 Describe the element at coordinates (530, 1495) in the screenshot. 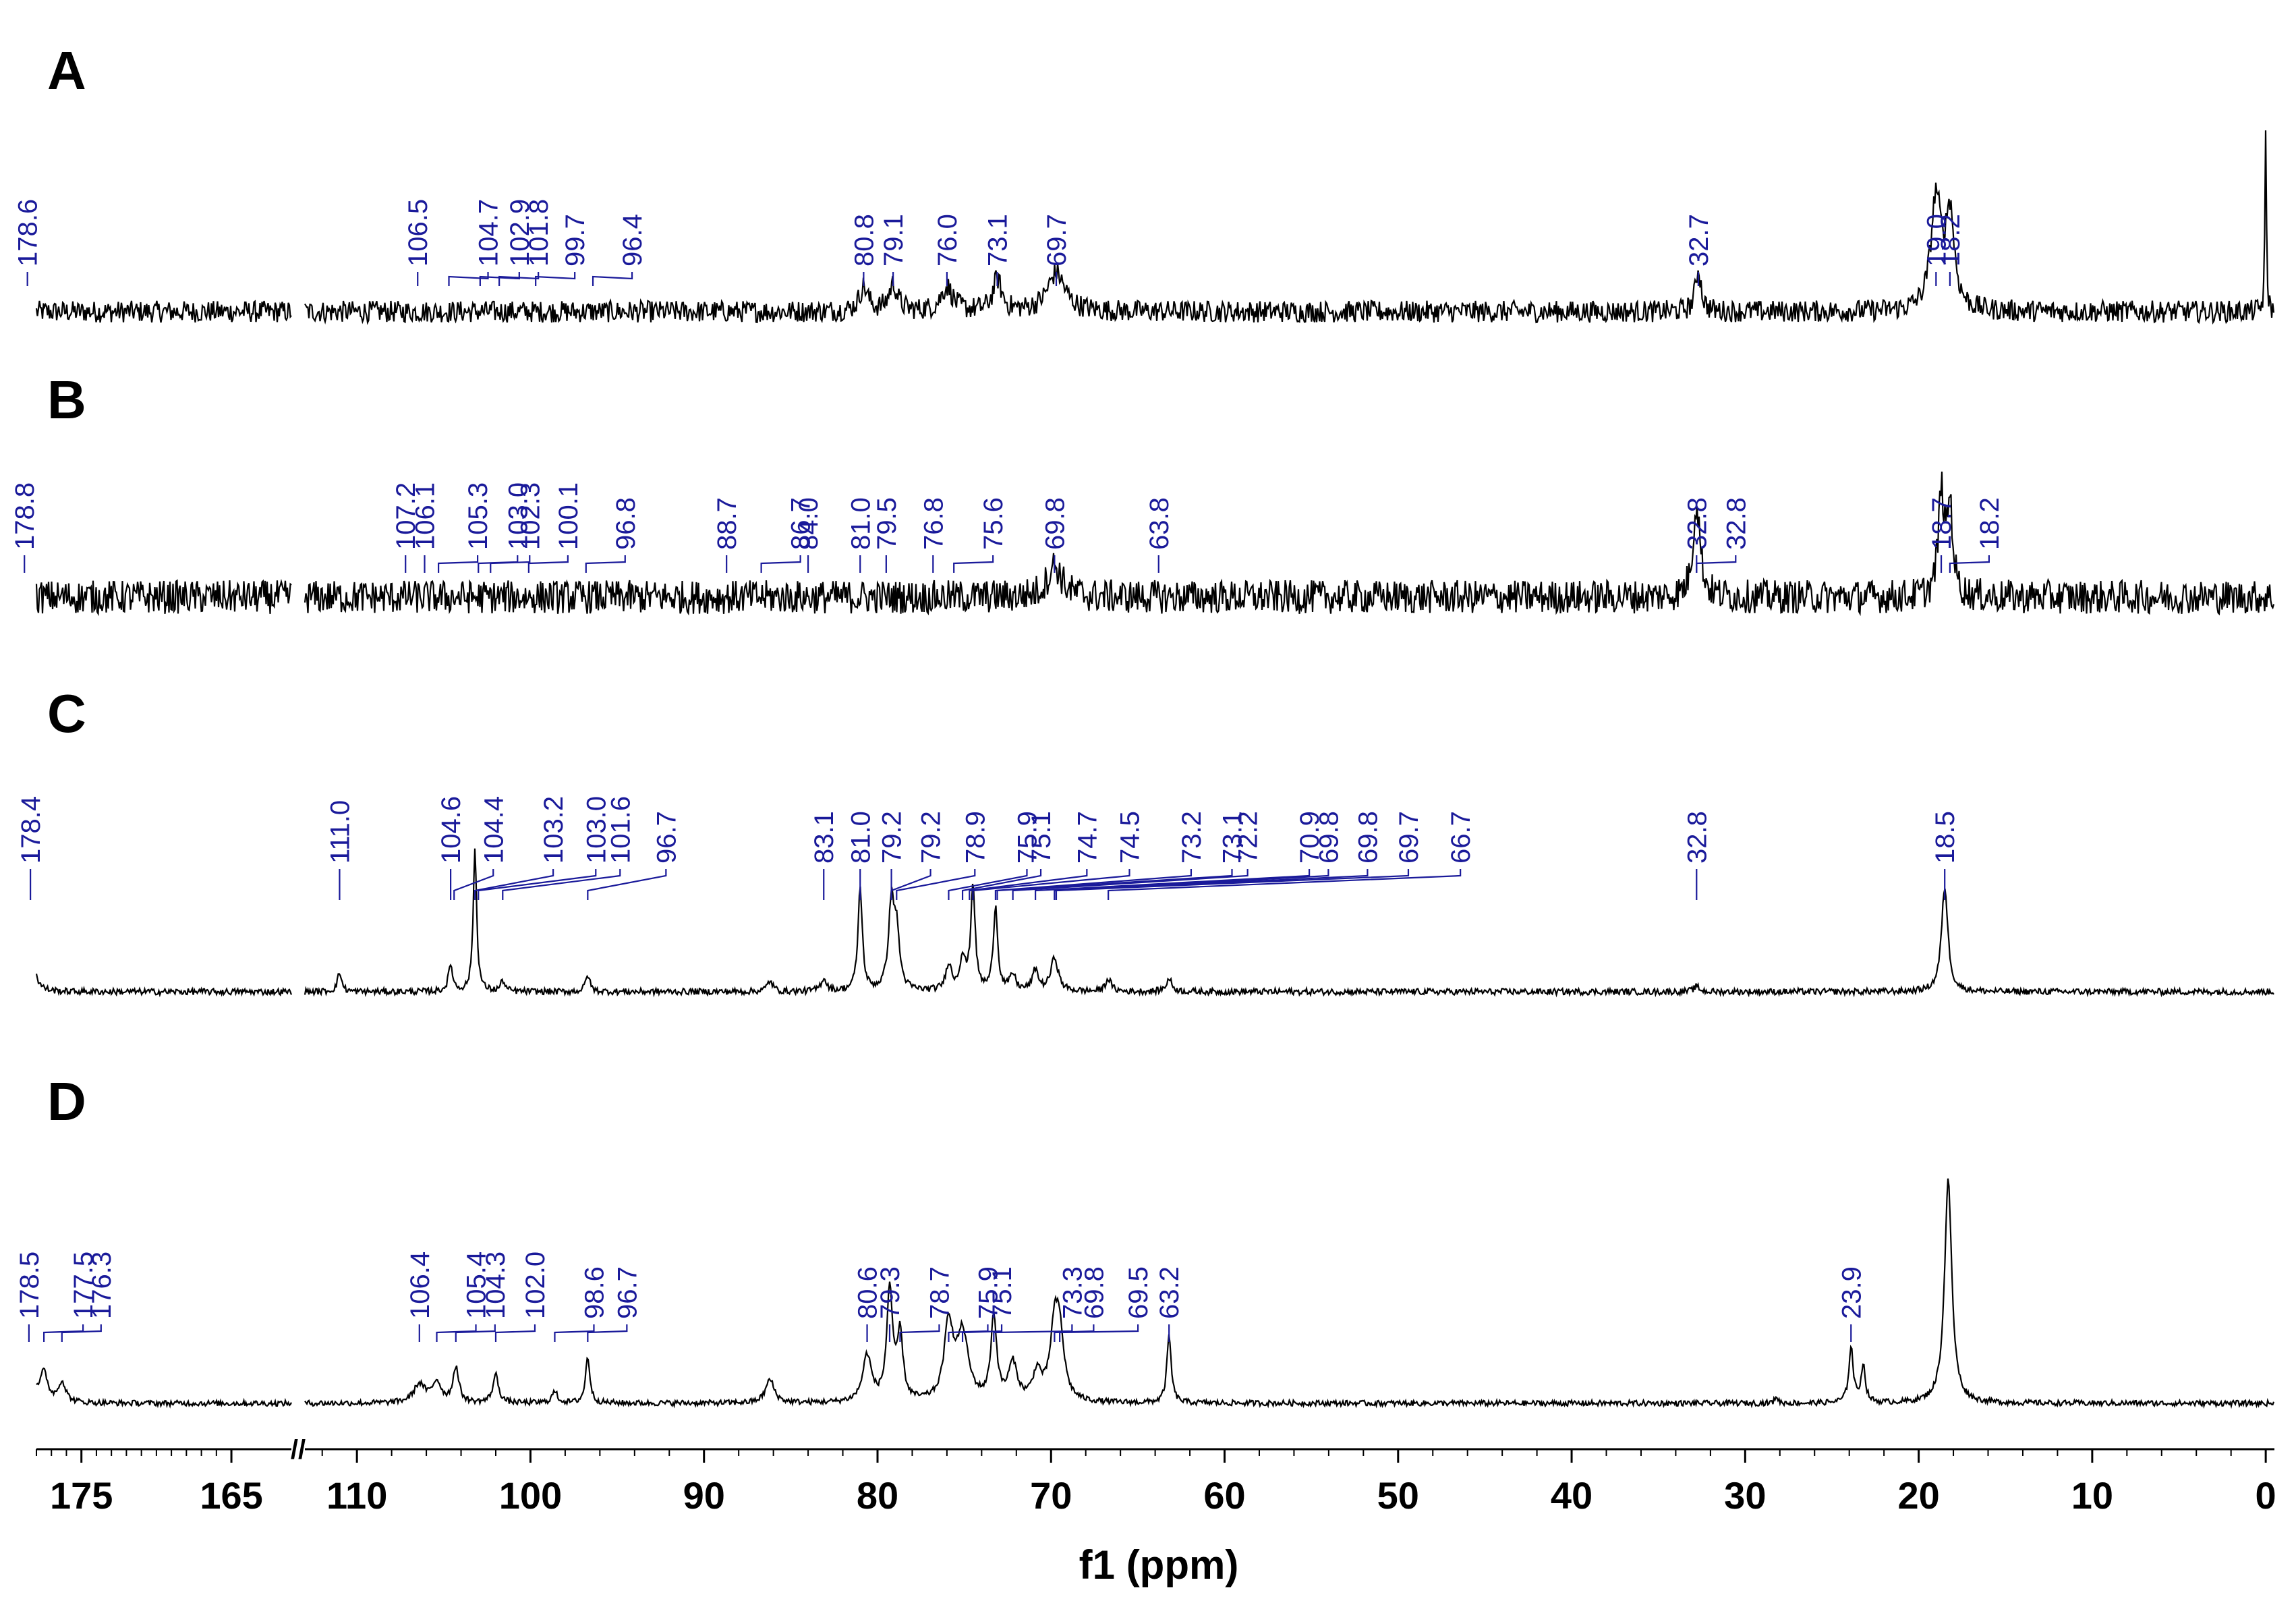

I see `x-tick-label: 100` at that location.